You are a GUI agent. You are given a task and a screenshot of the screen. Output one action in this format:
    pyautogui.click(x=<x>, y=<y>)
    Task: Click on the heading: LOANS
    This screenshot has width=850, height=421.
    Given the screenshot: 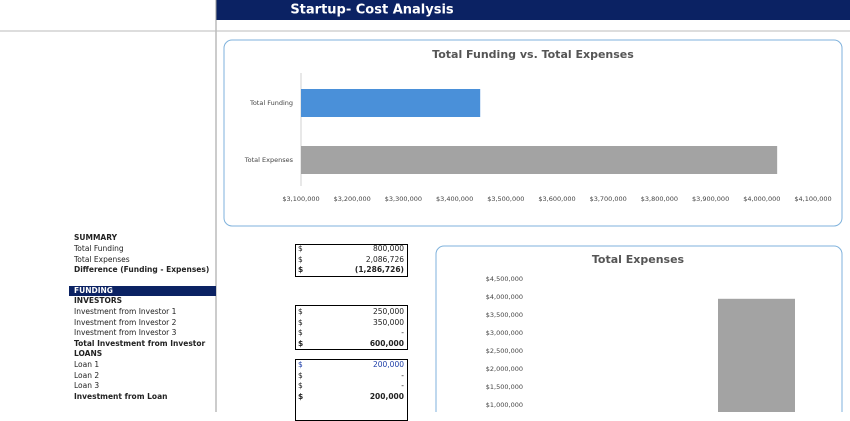 What is the action you would take?
    pyautogui.click(x=88, y=353)
    